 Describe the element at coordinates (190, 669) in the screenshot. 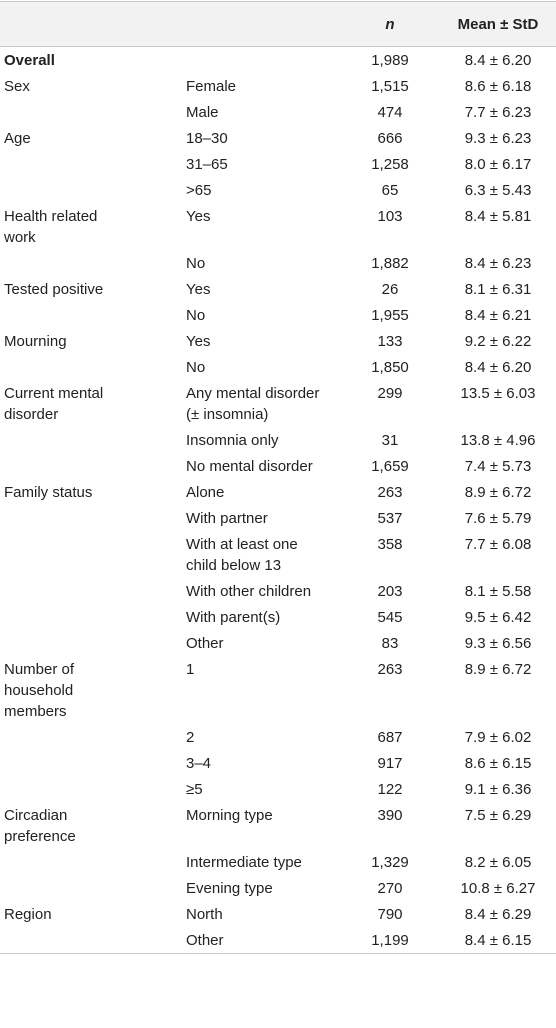

I see `table-cell: 1` at that location.